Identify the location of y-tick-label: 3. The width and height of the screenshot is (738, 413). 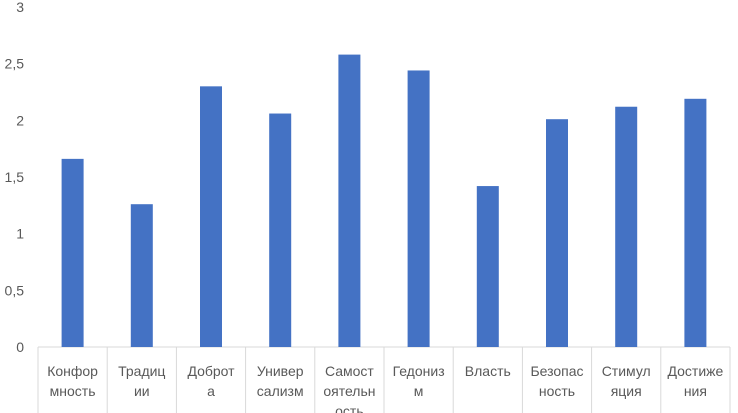
(20, 7).